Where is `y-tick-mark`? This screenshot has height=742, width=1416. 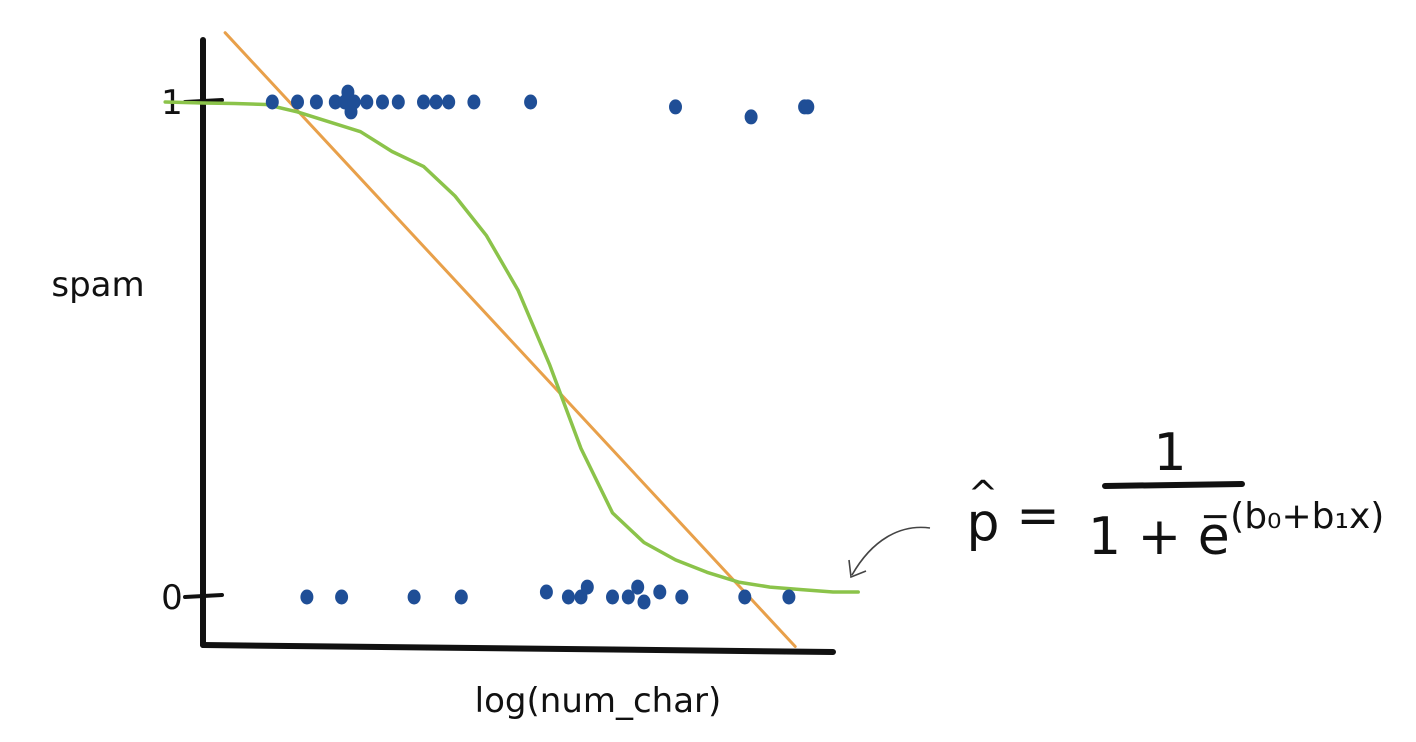 y-tick-mark is located at coordinates (203, 596).